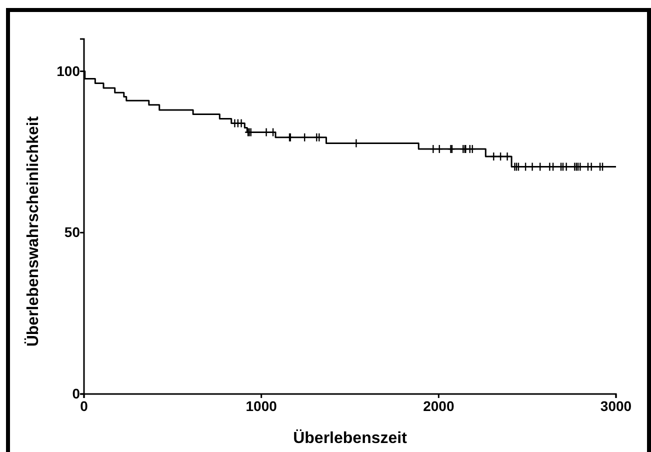  Describe the element at coordinates (76, 393) in the screenshot. I see `y-tick-label: 0` at that location.